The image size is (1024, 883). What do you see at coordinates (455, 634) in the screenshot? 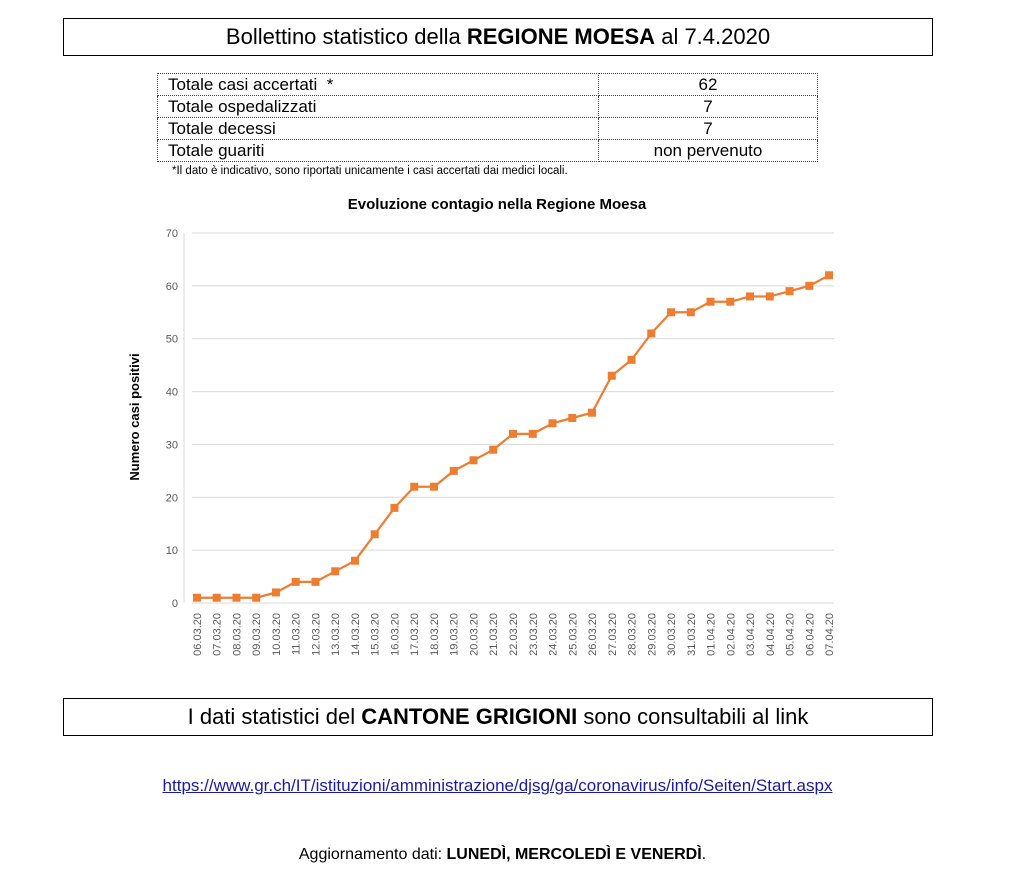
I see `x-tick-label: 19.03.20` at bounding box center [455, 634].